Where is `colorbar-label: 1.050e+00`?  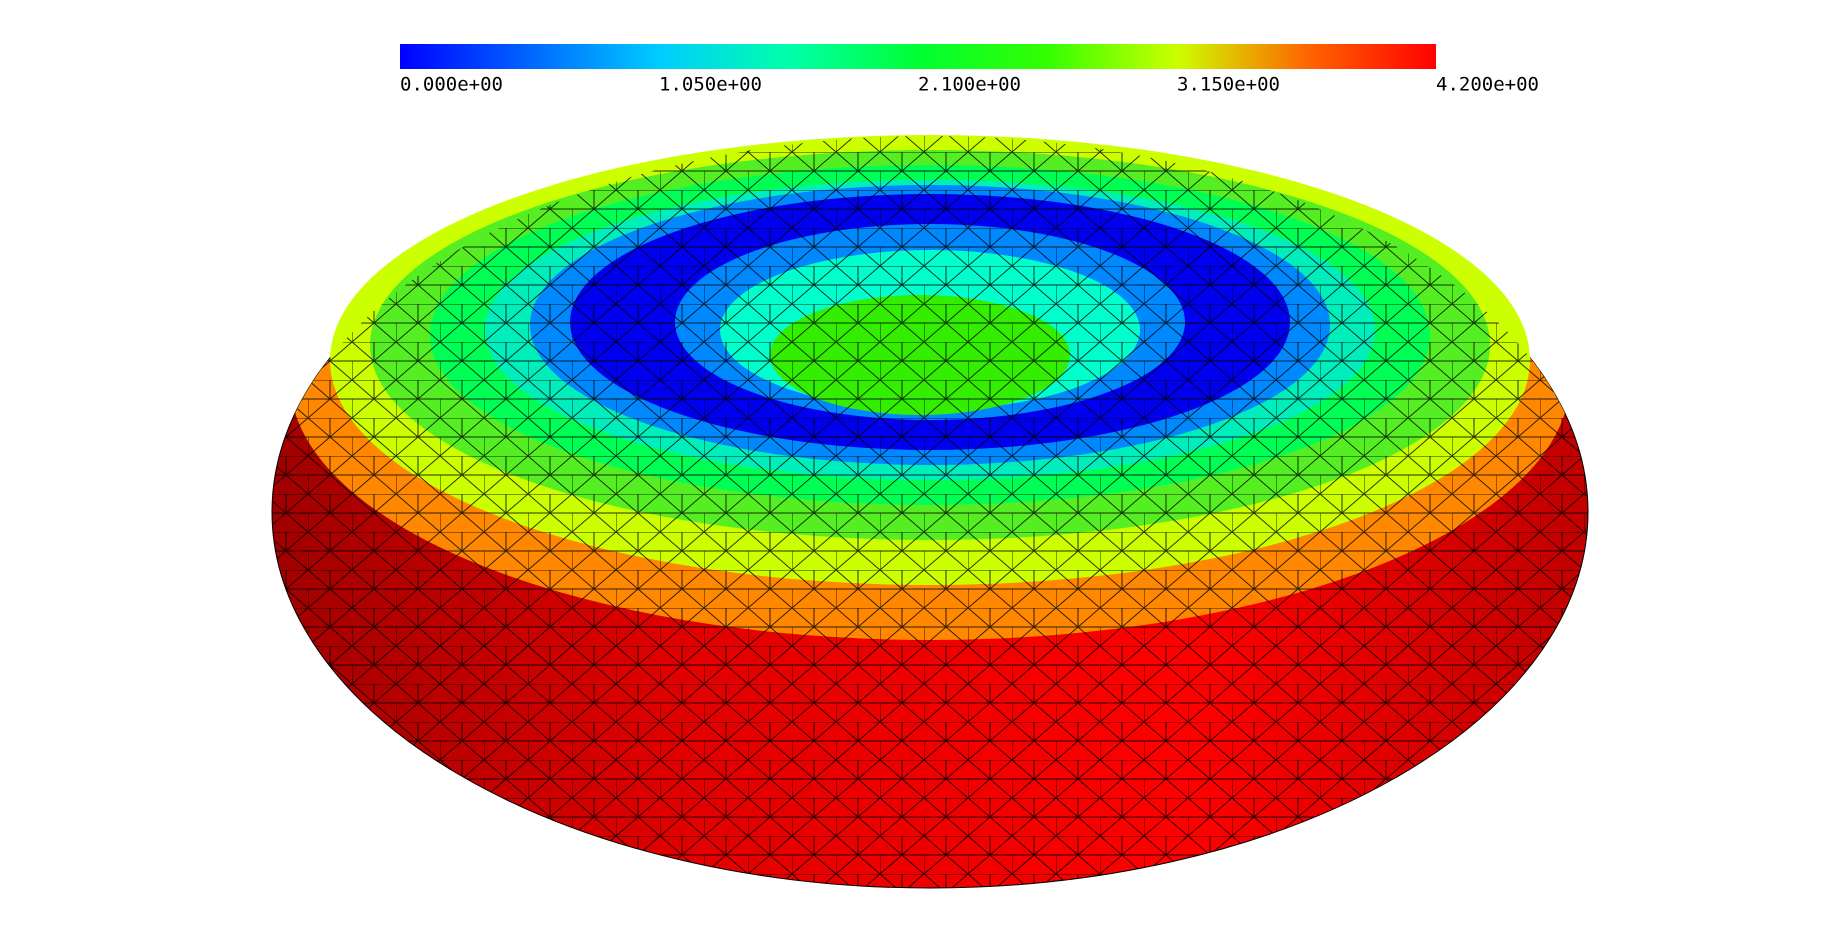 colorbar-label: 1.050e+00 is located at coordinates (710, 85).